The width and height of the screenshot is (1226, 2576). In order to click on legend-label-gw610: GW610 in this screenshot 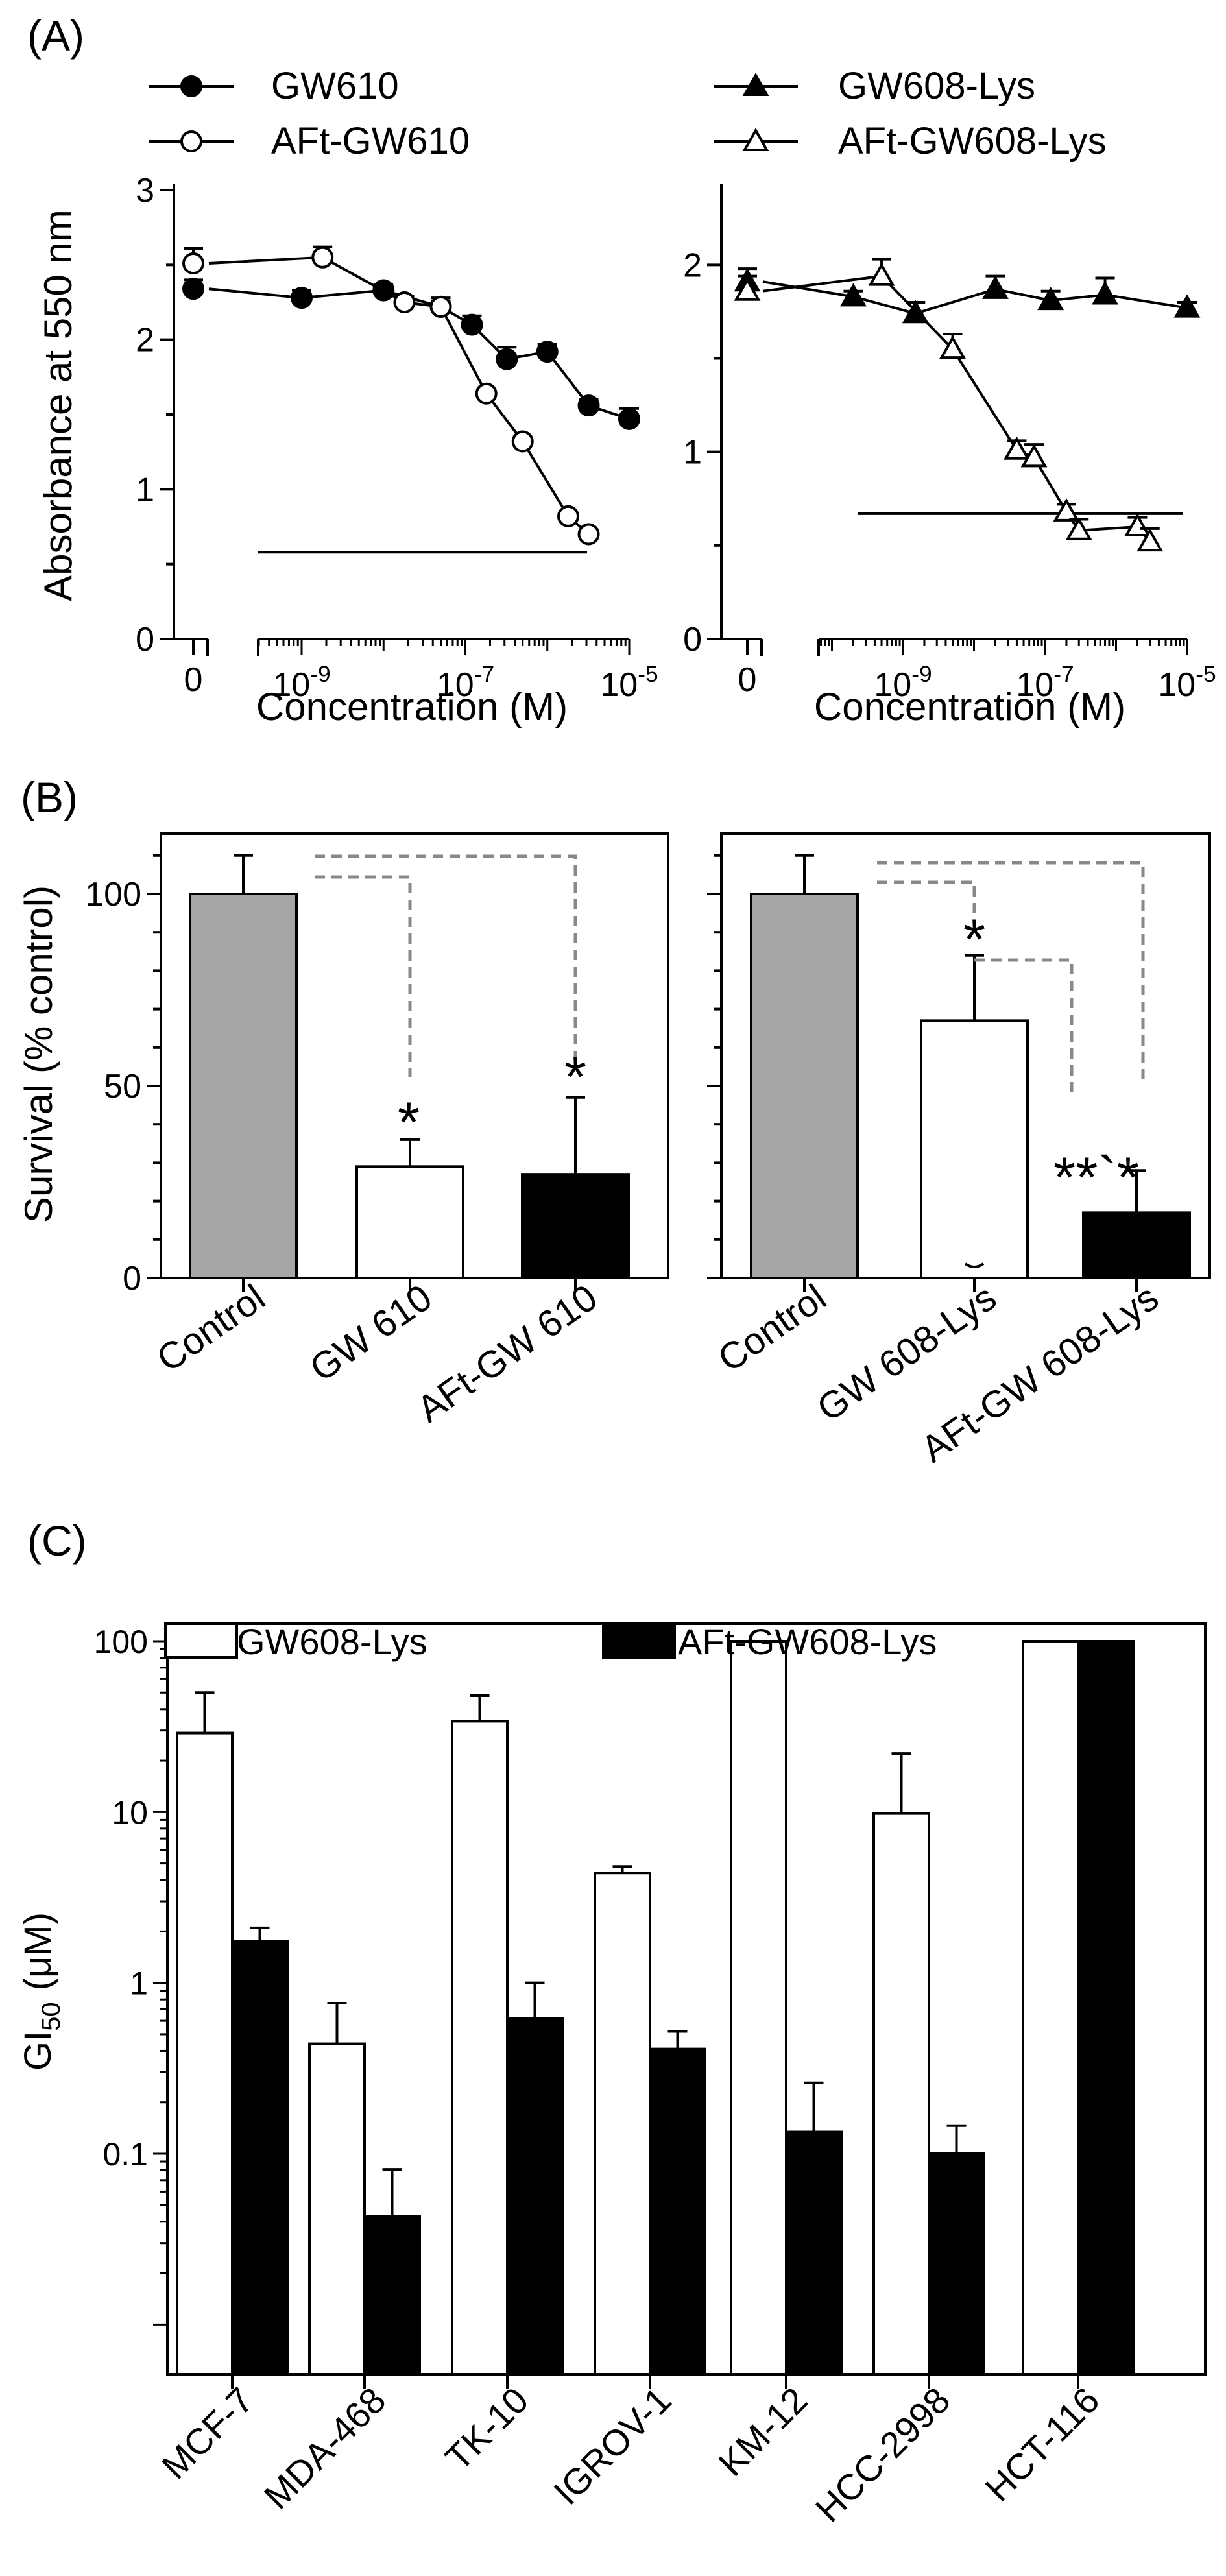, I will do `click(335, 86)`.